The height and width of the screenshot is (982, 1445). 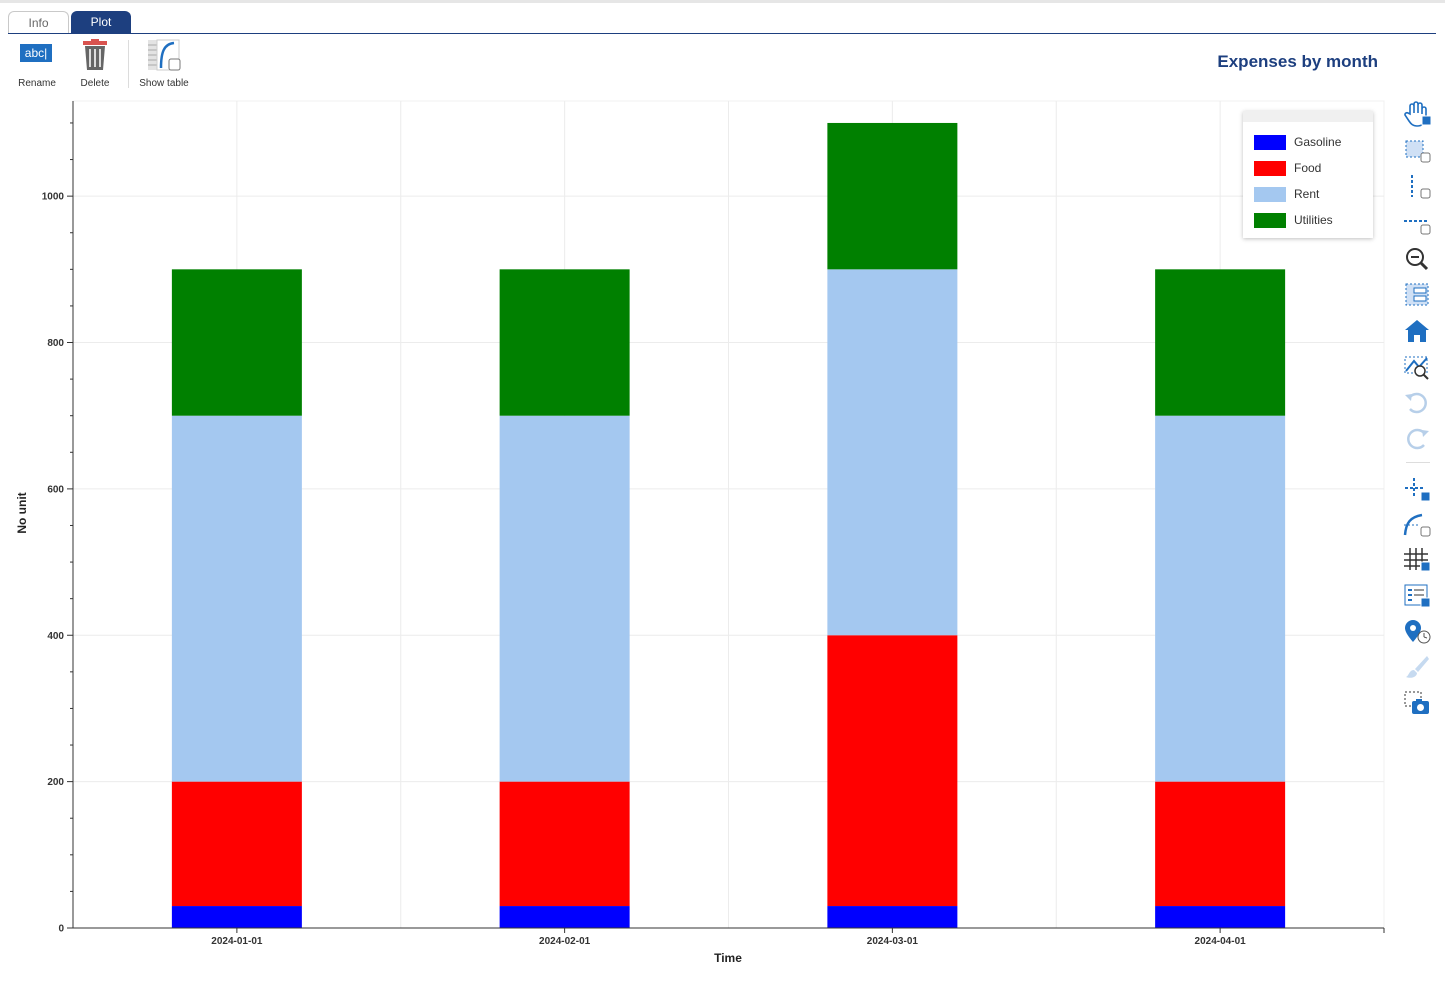 I want to click on undo-tool, so click(x=1417, y=403).